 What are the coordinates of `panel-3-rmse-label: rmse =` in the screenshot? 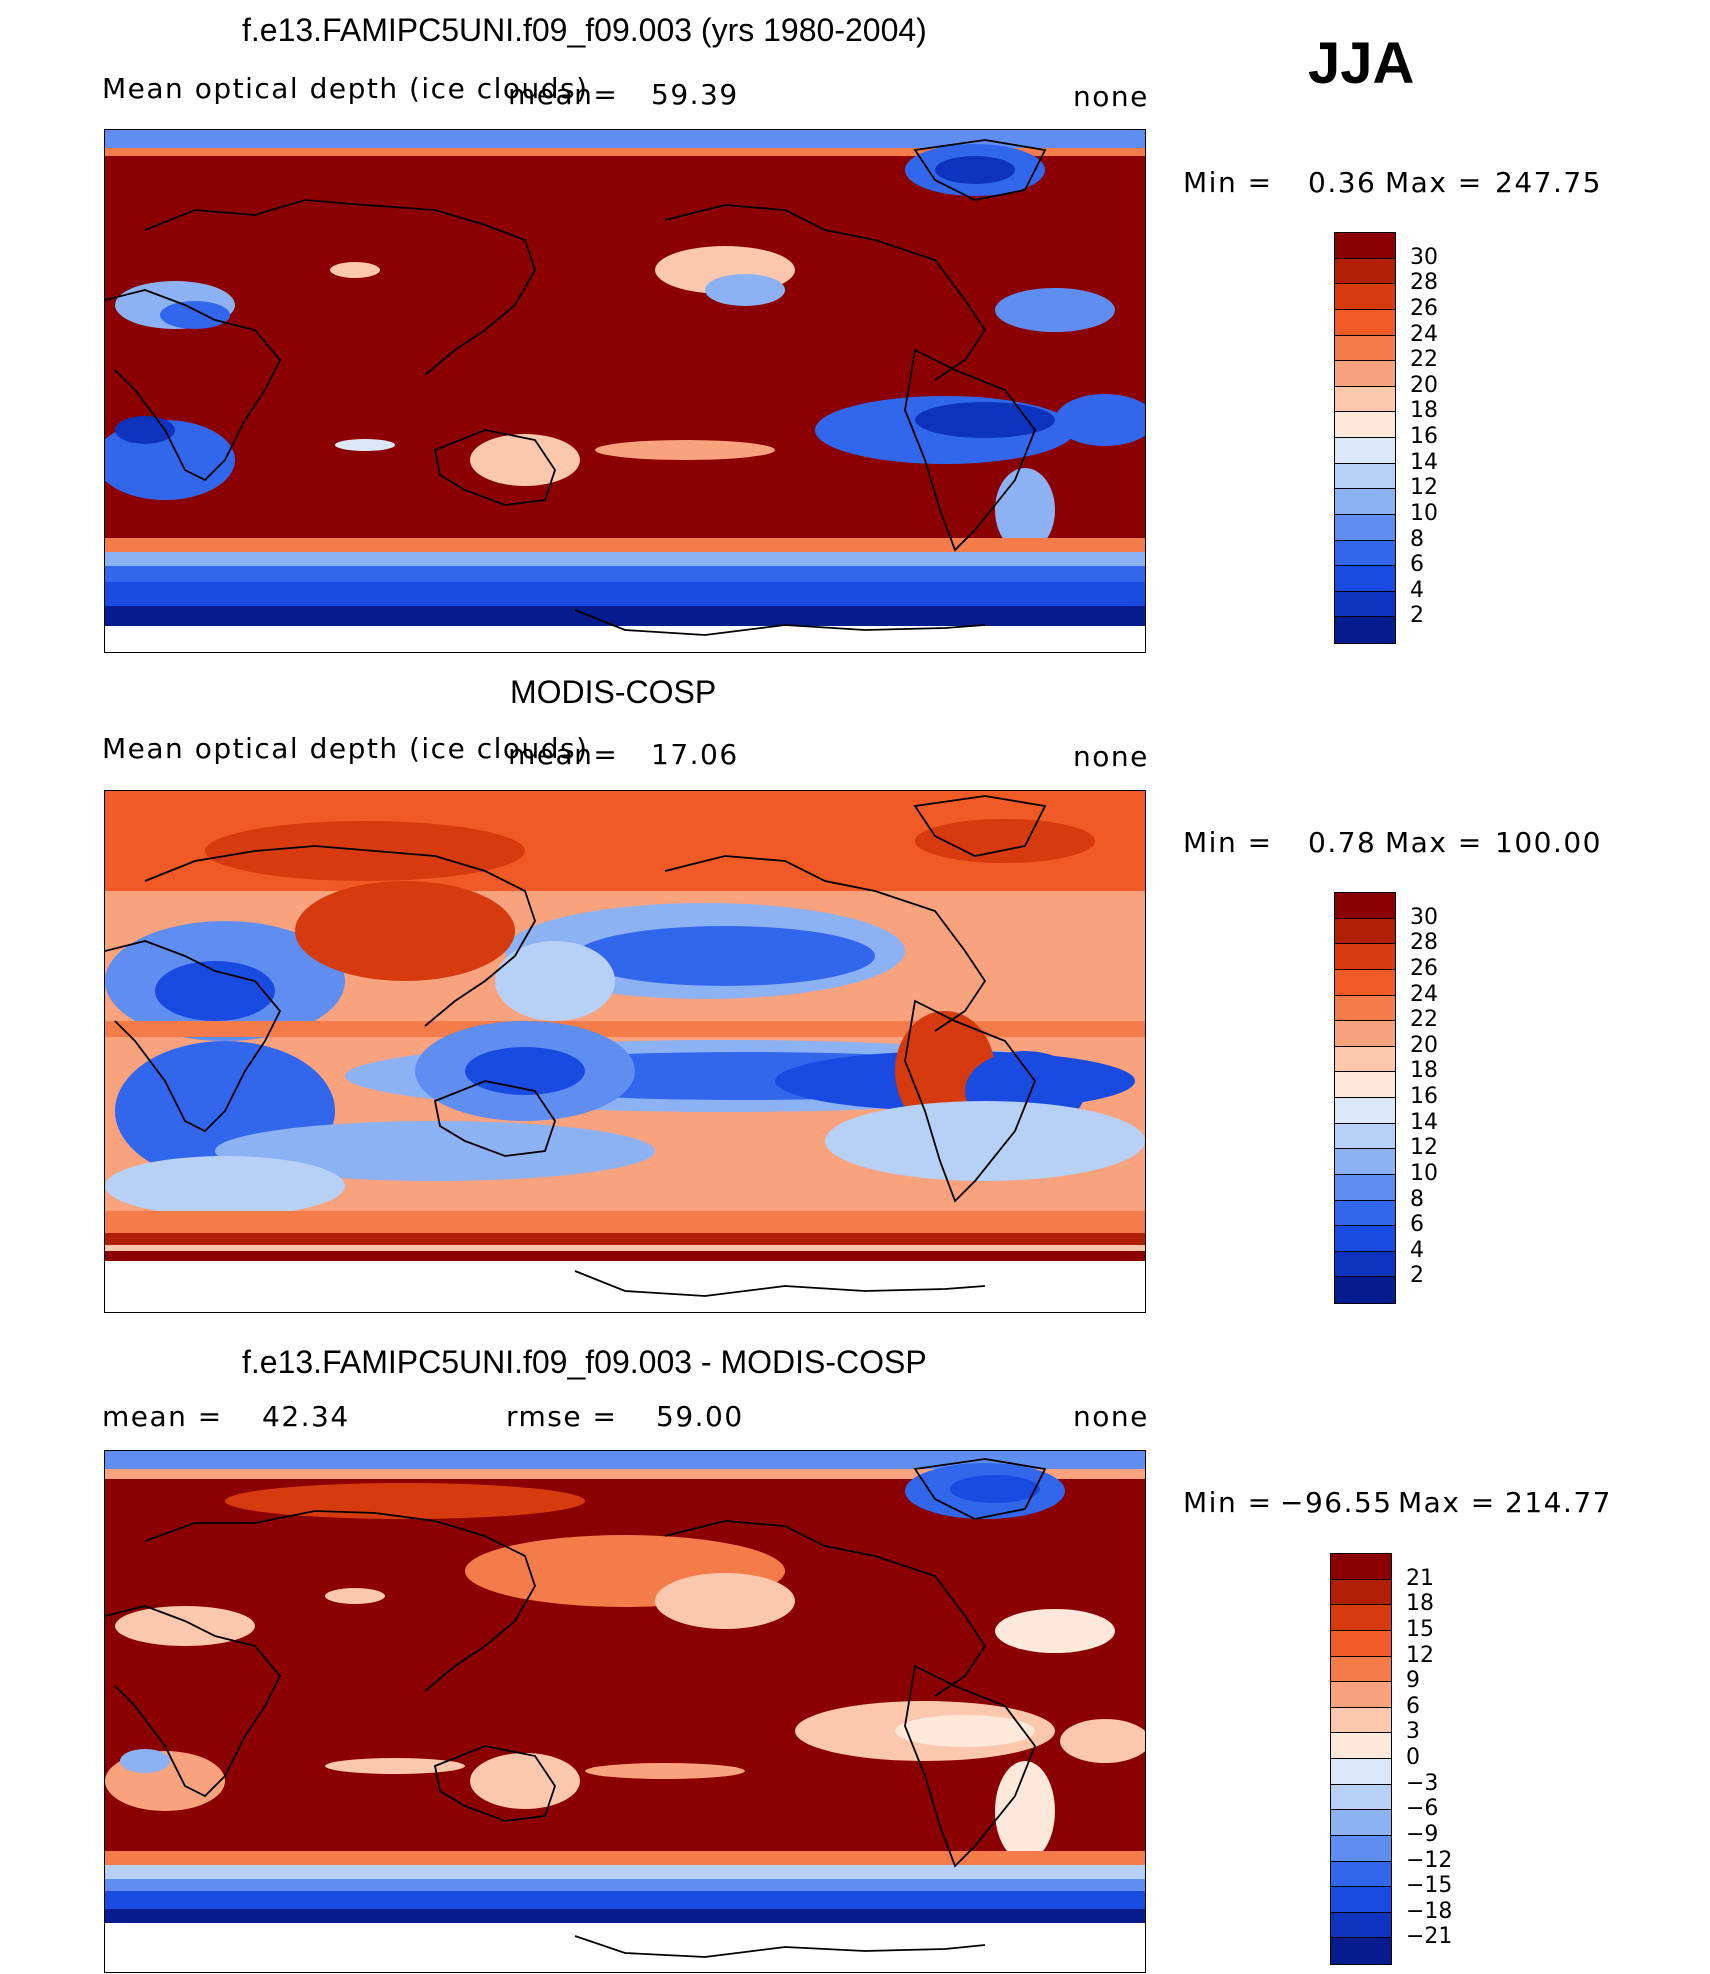 It's located at (562, 1416).